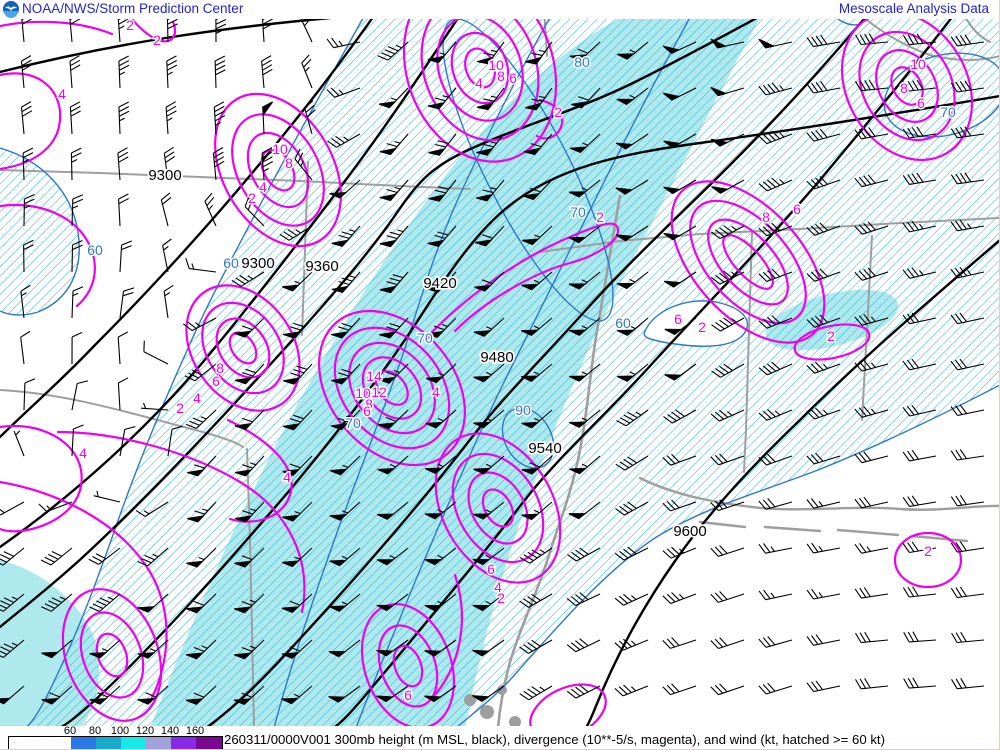 The width and height of the screenshot is (1000, 750). What do you see at coordinates (374, 376) in the screenshot?
I see `divergence-label: 14` at bounding box center [374, 376].